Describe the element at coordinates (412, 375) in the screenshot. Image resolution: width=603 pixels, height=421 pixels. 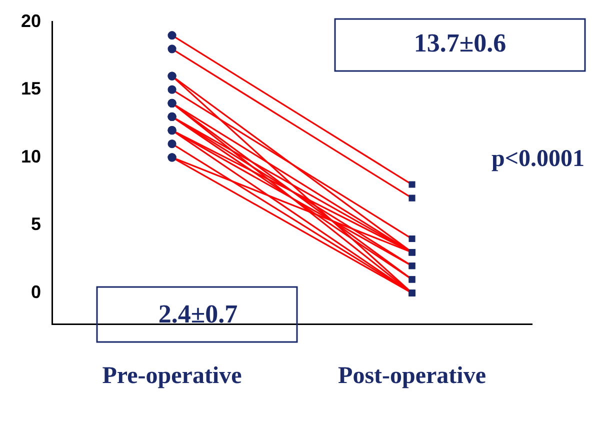
I see `x-tick-label: Post-operative` at that location.